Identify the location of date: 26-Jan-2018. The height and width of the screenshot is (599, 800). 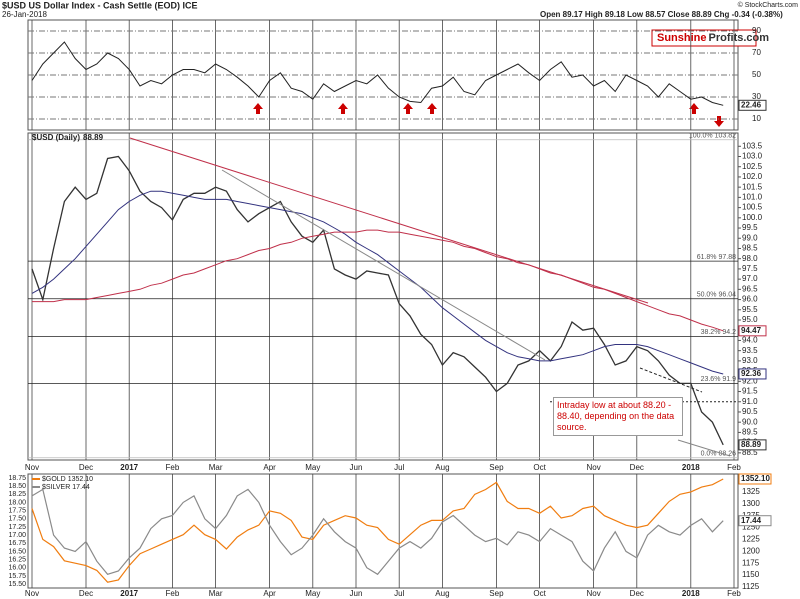
(24, 14).